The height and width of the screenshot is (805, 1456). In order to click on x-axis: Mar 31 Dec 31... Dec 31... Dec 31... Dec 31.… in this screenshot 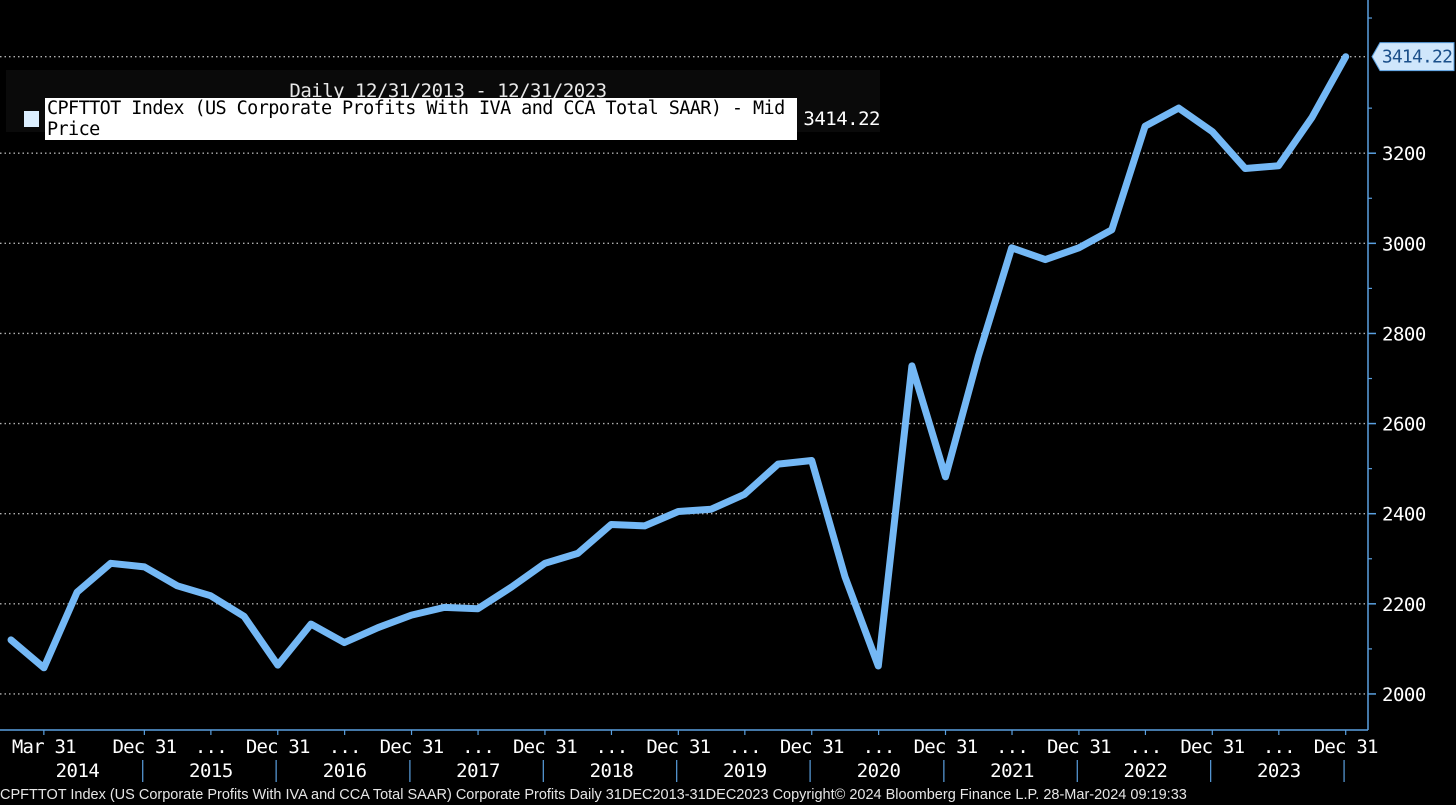, I will do `click(689, 755)`.